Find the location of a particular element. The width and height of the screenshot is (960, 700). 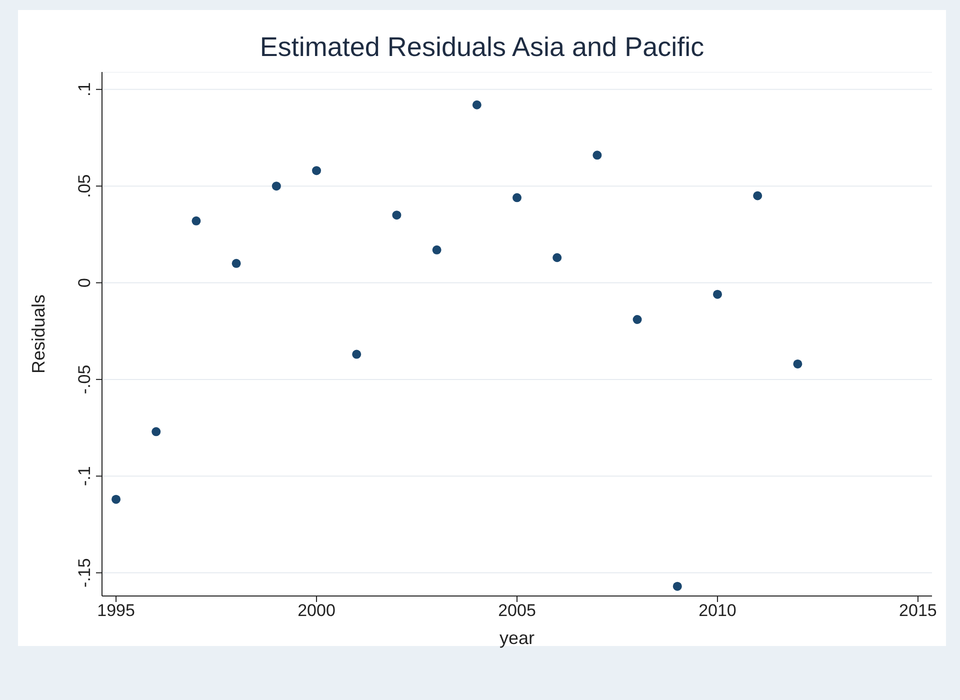

y-tick-label: -.15 is located at coordinates (84, 573).